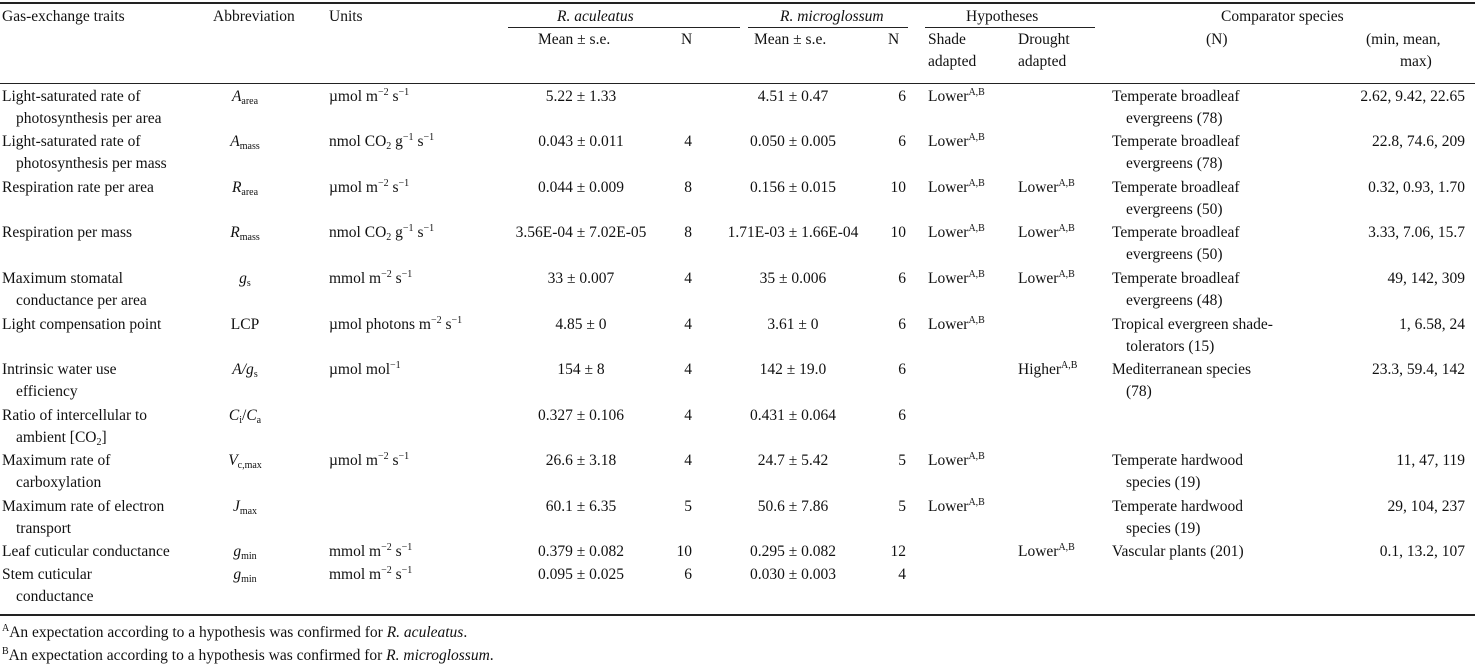 This screenshot has width=1475, height=667. What do you see at coordinates (75, 415) in the screenshot?
I see `trait-line: Ratio of intercellular to` at bounding box center [75, 415].